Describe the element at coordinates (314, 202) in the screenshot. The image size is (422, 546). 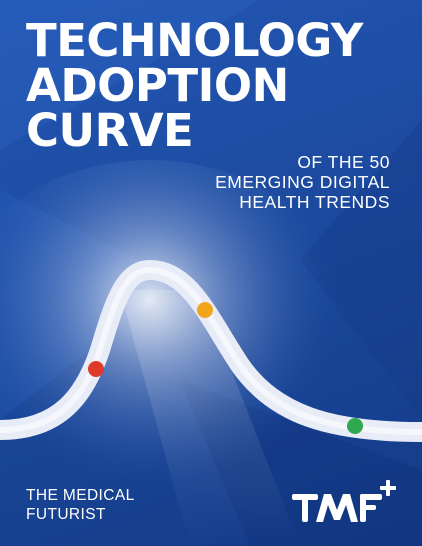
I see `subtitle-line: HEALTH TRENDS` at that location.